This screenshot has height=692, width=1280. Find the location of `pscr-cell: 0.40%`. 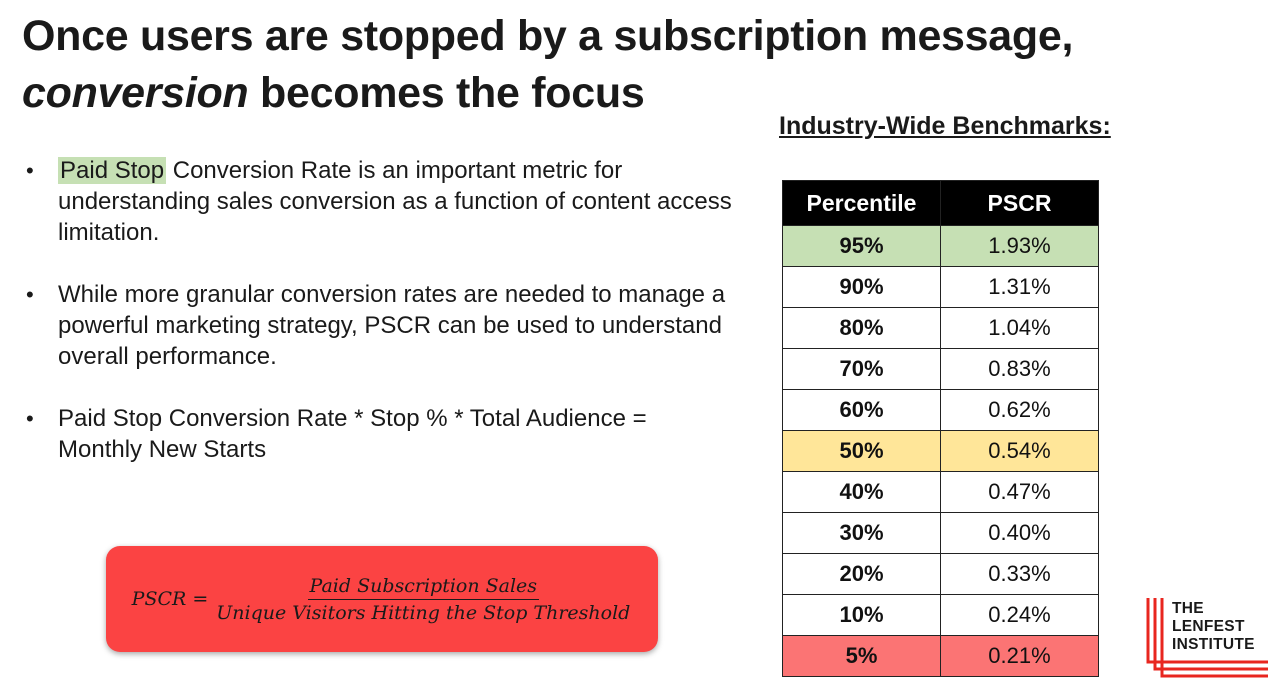

pscr-cell: 0.40% is located at coordinates (1019, 533).